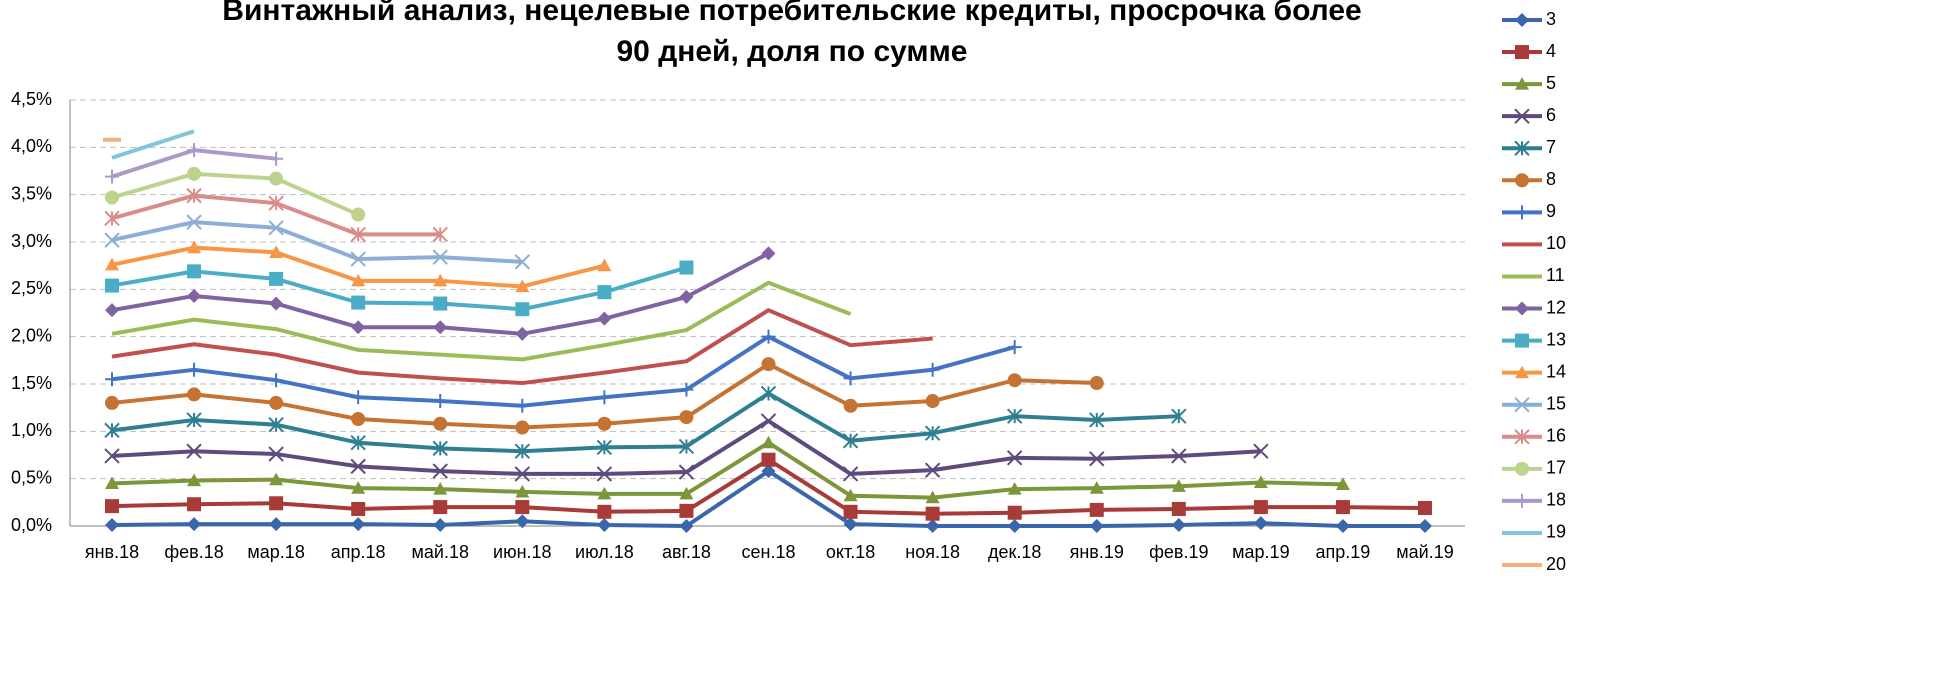  What do you see at coordinates (31, 146) in the screenshot?
I see `y-tick-label: 4,0%` at bounding box center [31, 146].